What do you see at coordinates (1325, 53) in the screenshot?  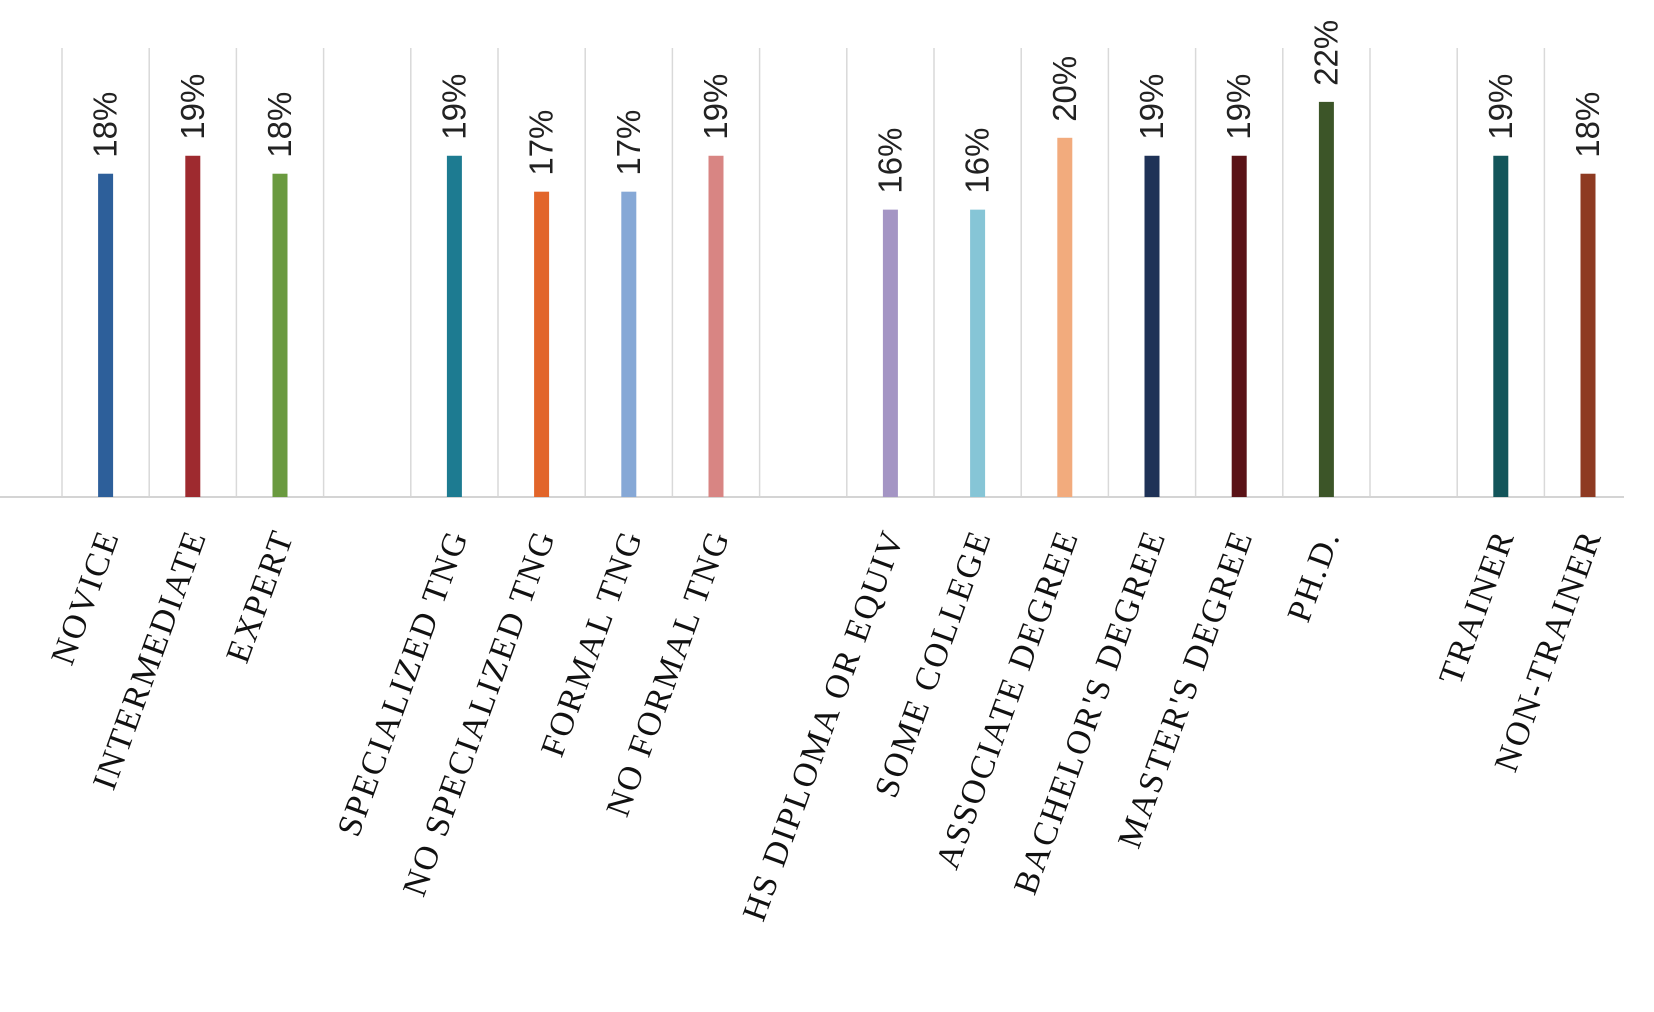 I see `data-label: 22%` at bounding box center [1325, 53].